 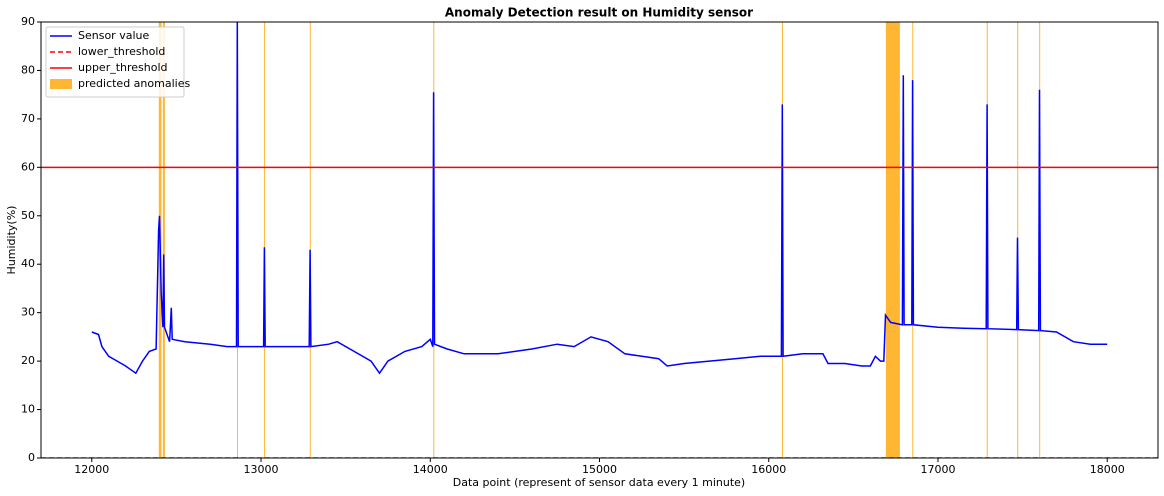 I want to click on x-tick-label: 15000, so click(x=599, y=469).